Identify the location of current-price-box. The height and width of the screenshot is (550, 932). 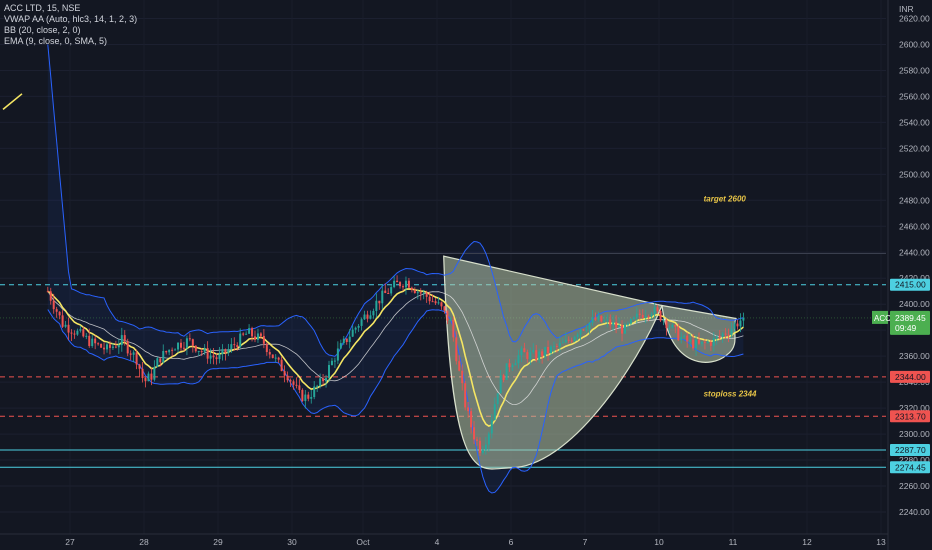
(910, 322).